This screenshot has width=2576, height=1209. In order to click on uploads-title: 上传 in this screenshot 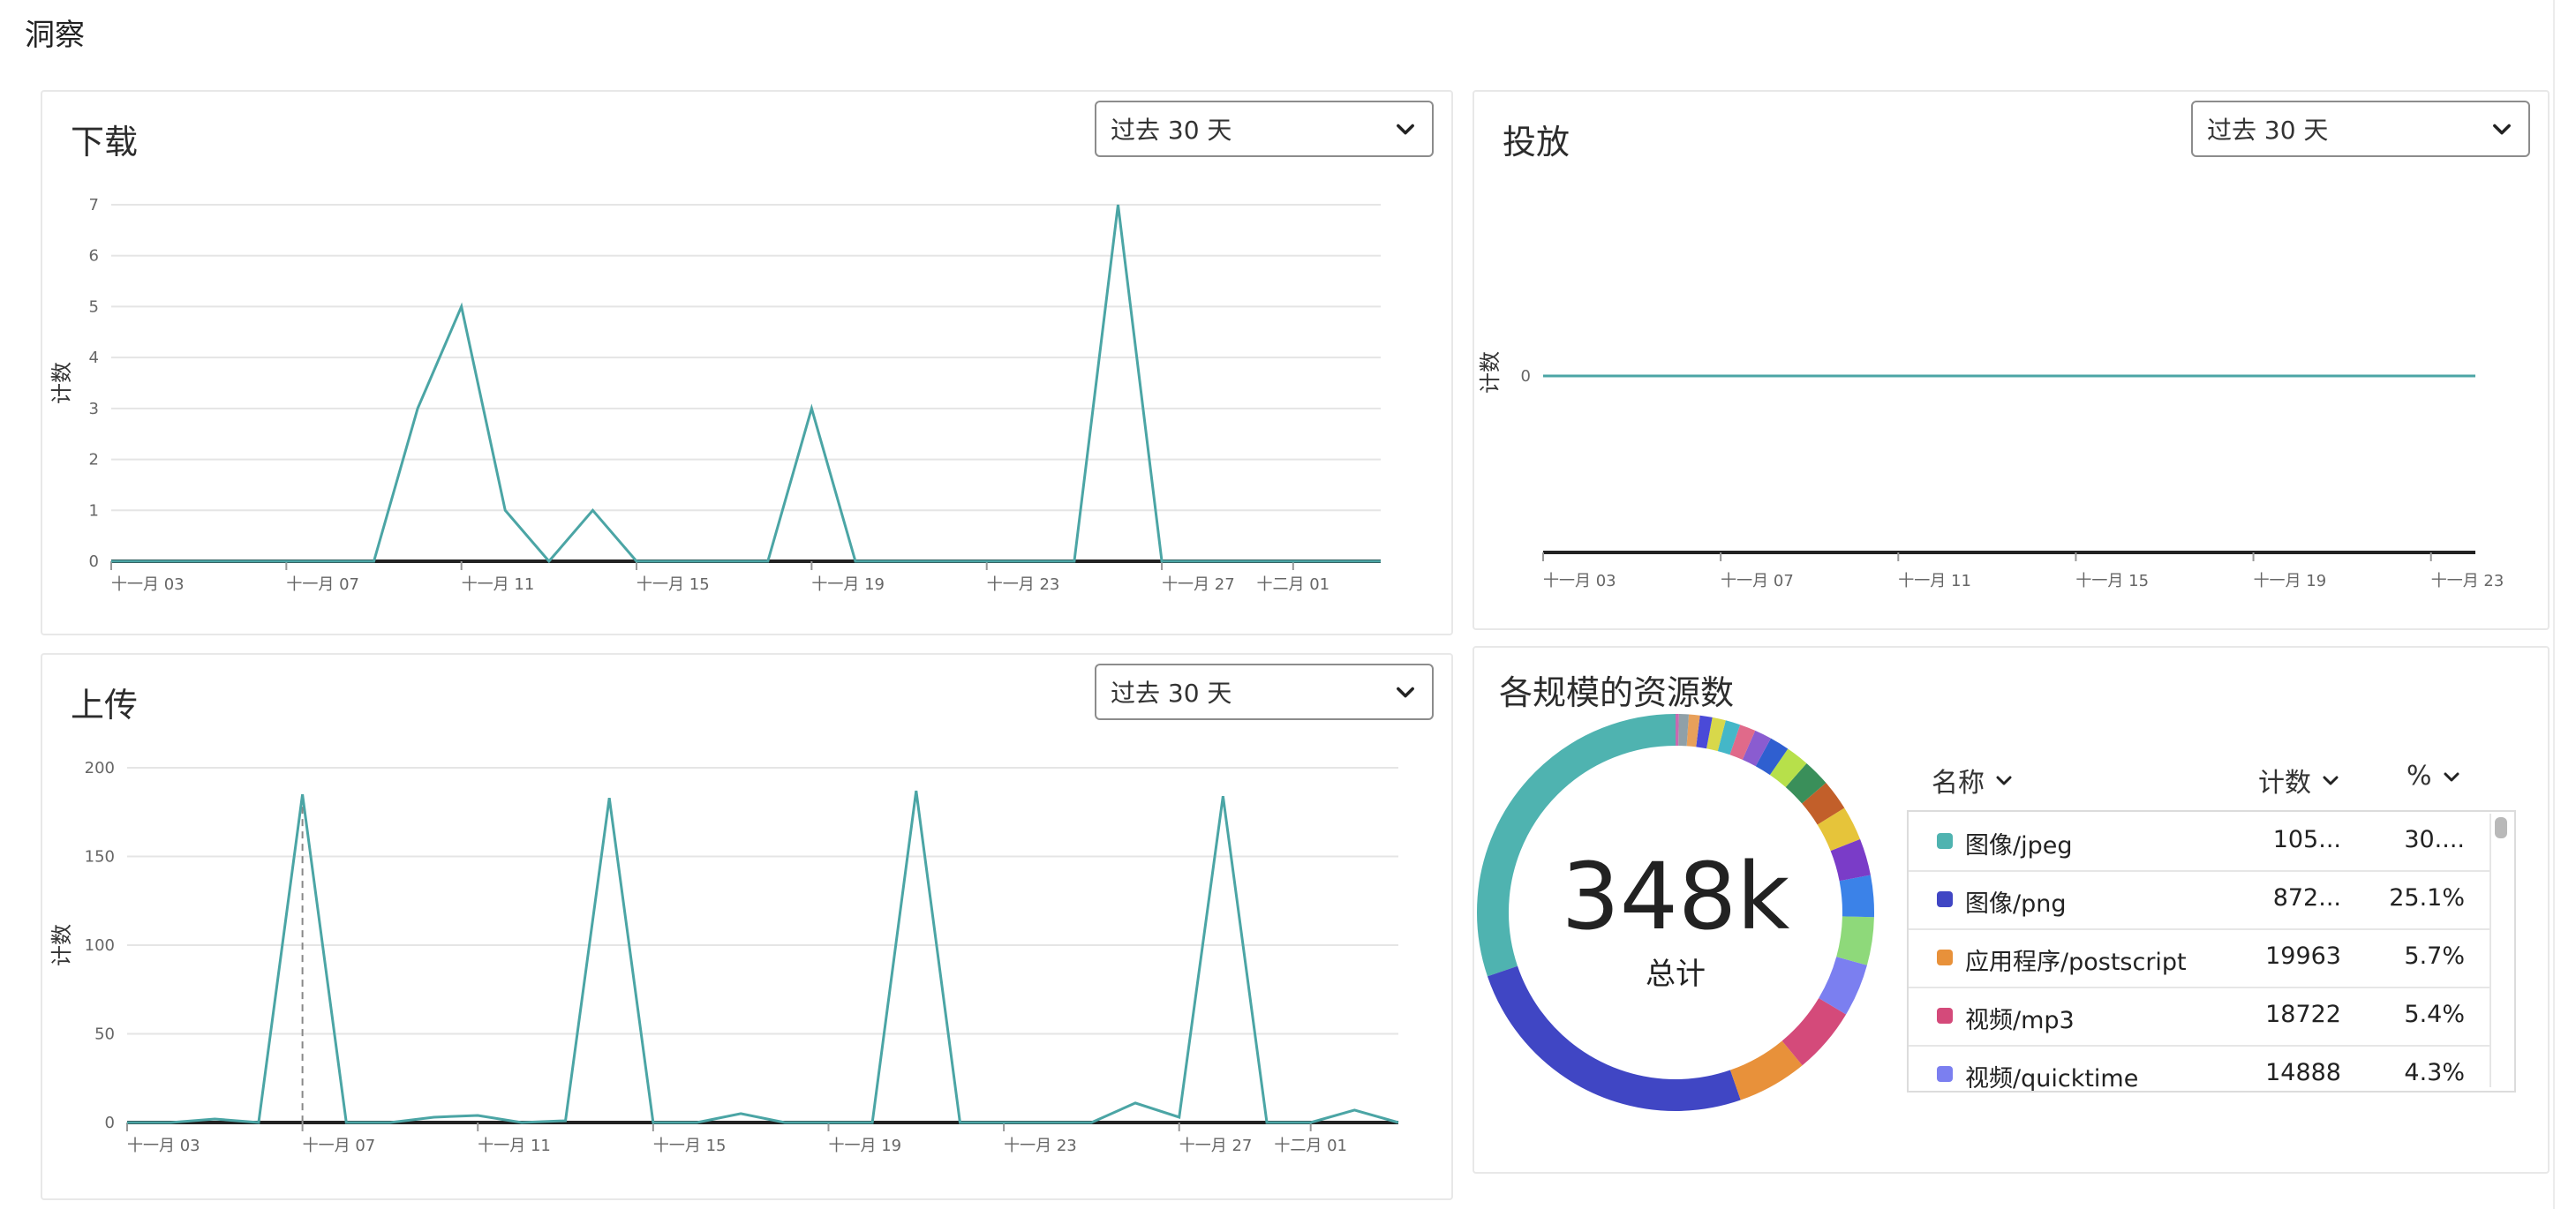, I will do `click(105, 705)`.